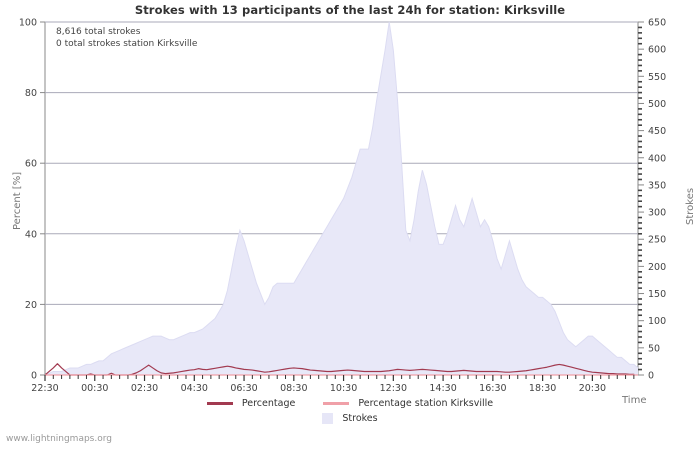 The height and width of the screenshot is (450, 700). I want to click on x-tick-00-30: 00:30, so click(94, 388).